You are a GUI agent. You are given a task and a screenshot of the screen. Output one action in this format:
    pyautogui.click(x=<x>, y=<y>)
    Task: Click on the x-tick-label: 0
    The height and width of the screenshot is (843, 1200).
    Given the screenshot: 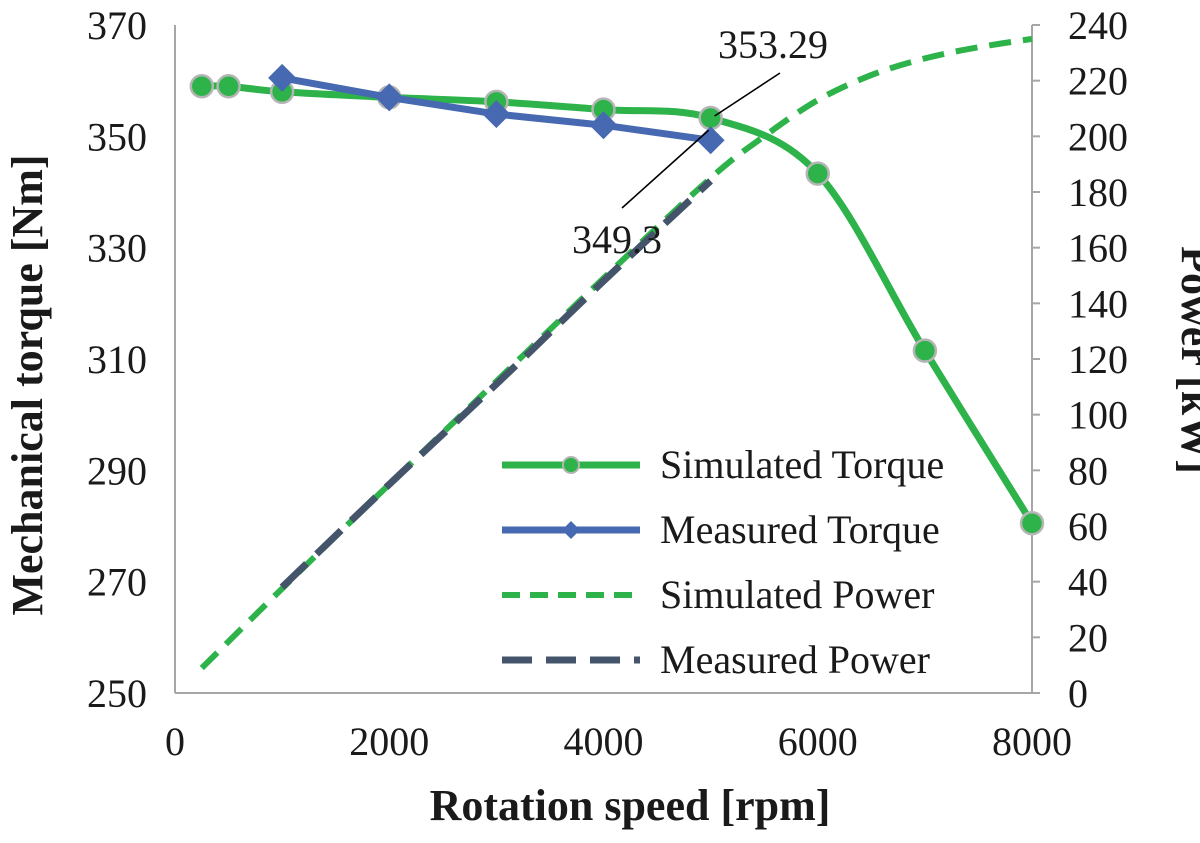 What is the action you would take?
    pyautogui.click(x=175, y=741)
    